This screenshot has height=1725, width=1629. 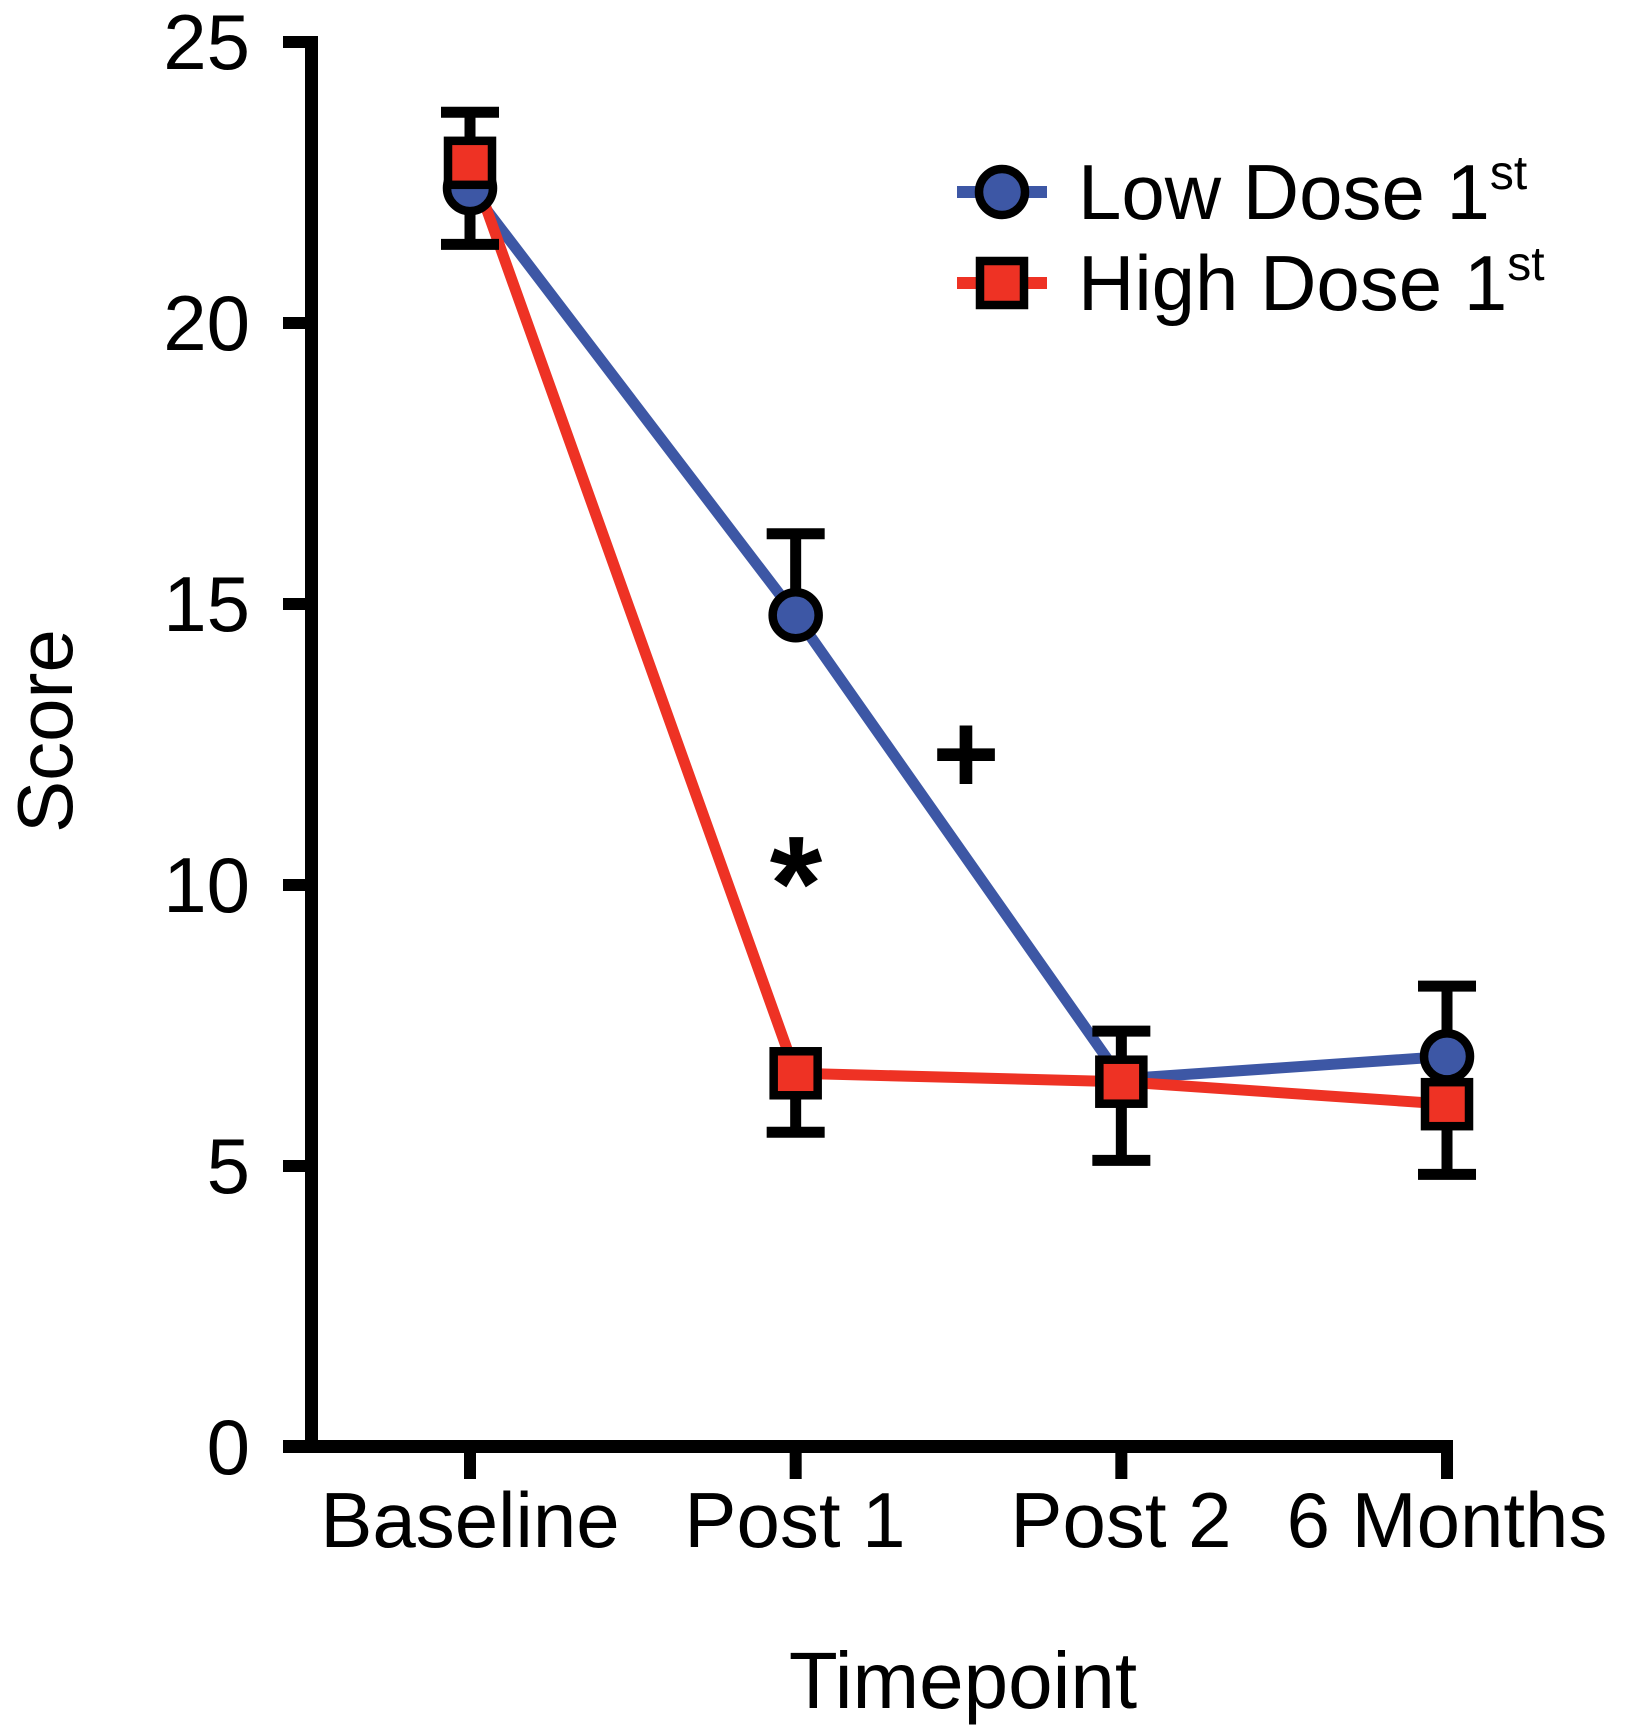 I want to click on x-tick-label: Post 2, so click(x=1121, y=1520).